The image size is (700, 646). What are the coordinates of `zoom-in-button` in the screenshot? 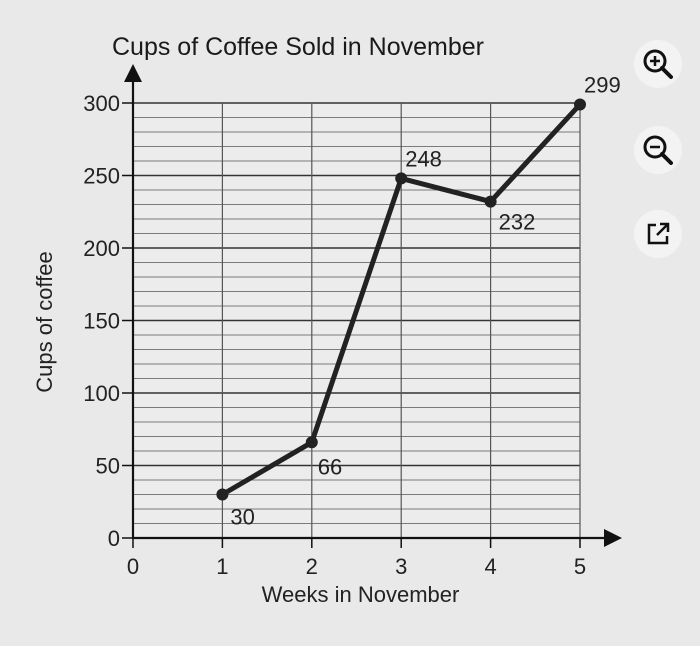 It's located at (658, 64).